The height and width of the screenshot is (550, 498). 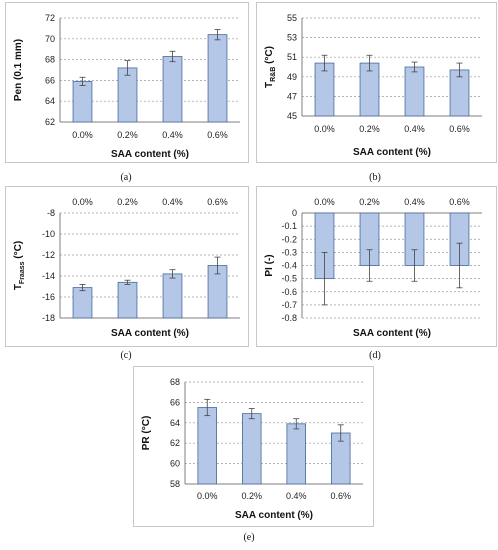 What do you see at coordinates (289, 305) in the screenshot?
I see `y-tick-label: -0.7` at bounding box center [289, 305].